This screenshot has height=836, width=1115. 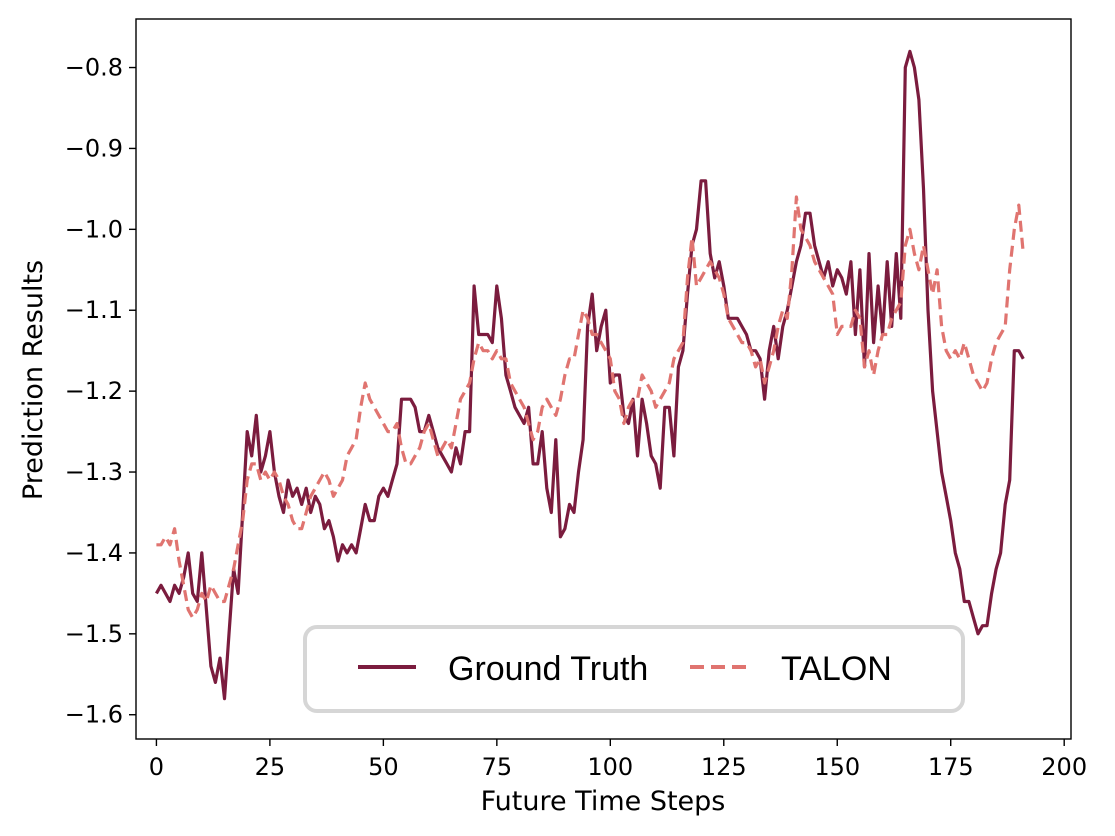 I want to click on x-tick-label: 25, so click(x=270, y=767).